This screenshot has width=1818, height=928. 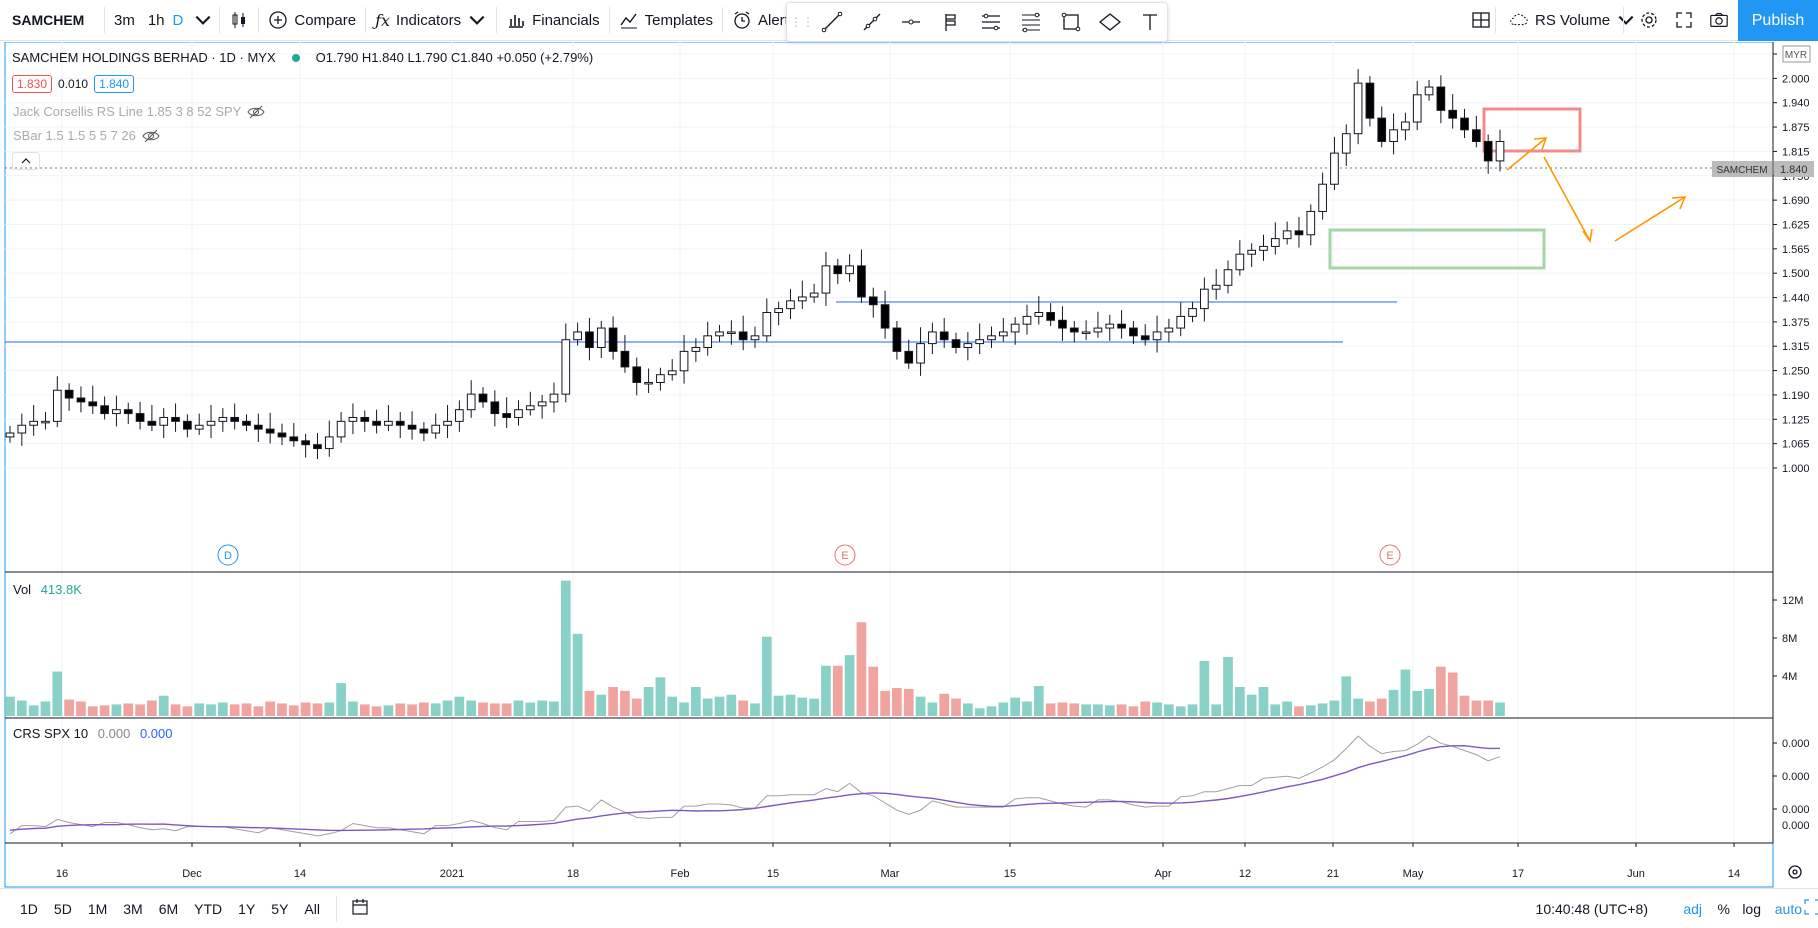 What do you see at coordinates (912, 22) in the screenshot?
I see `horizontal-line-tool` at bounding box center [912, 22].